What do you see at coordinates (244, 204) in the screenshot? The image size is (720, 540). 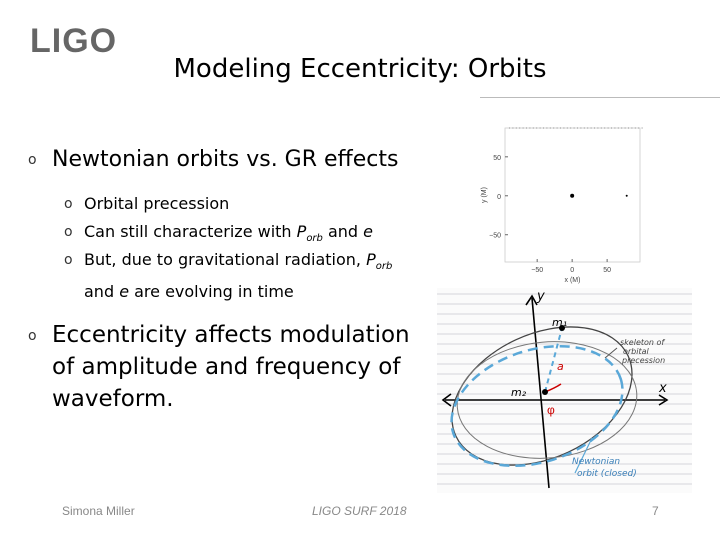 I see `sub-bullet: Orbital precession` at bounding box center [244, 204].